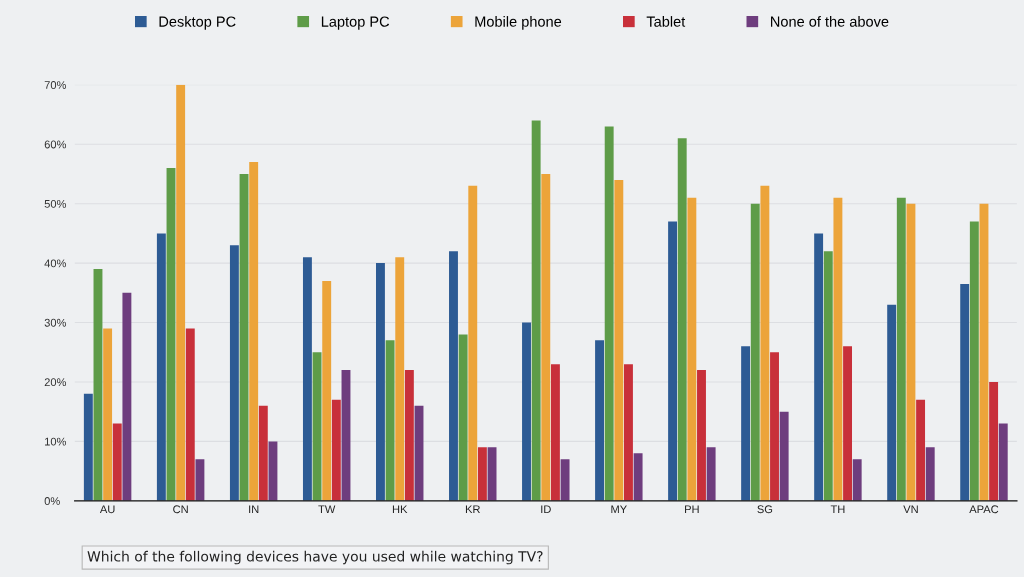 This screenshot has height=577, width=1024. I want to click on y-tick-label: 0%, so click(52, 501).